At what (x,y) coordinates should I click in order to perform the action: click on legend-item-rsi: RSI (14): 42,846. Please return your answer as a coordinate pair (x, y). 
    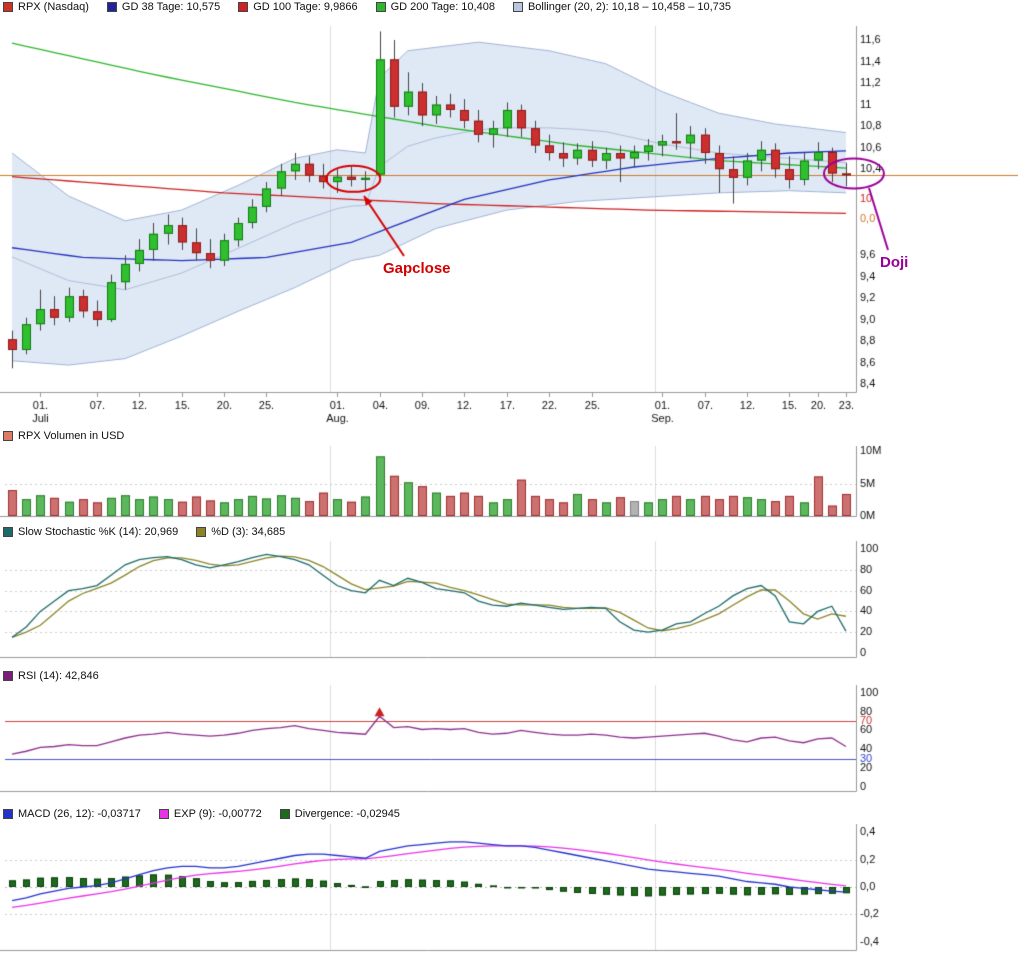
    Looking at the image, I should click on (51, 676).